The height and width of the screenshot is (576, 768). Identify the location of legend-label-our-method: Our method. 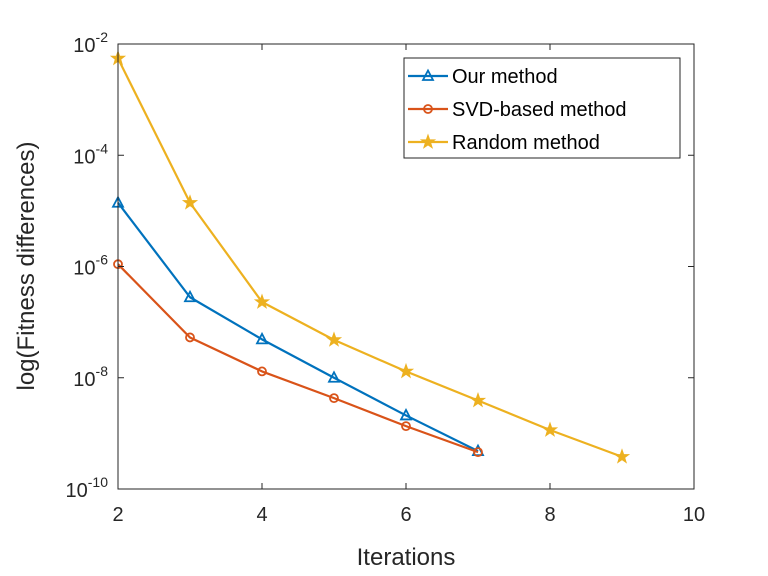
(505, 77).